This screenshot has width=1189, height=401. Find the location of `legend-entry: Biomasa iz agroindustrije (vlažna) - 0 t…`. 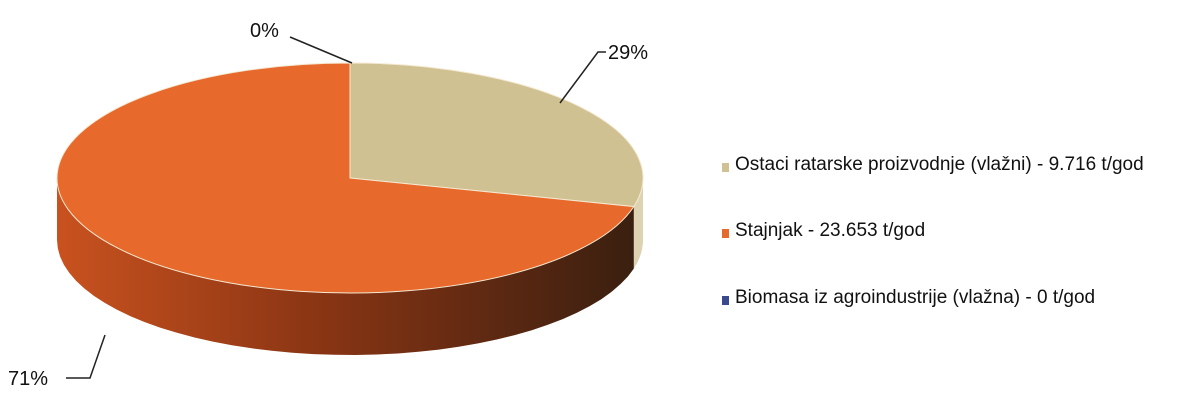

legend-entry: Biomasa iz agroindustrije (vlažna) - 0 t… is located at coordinates (915, 297).